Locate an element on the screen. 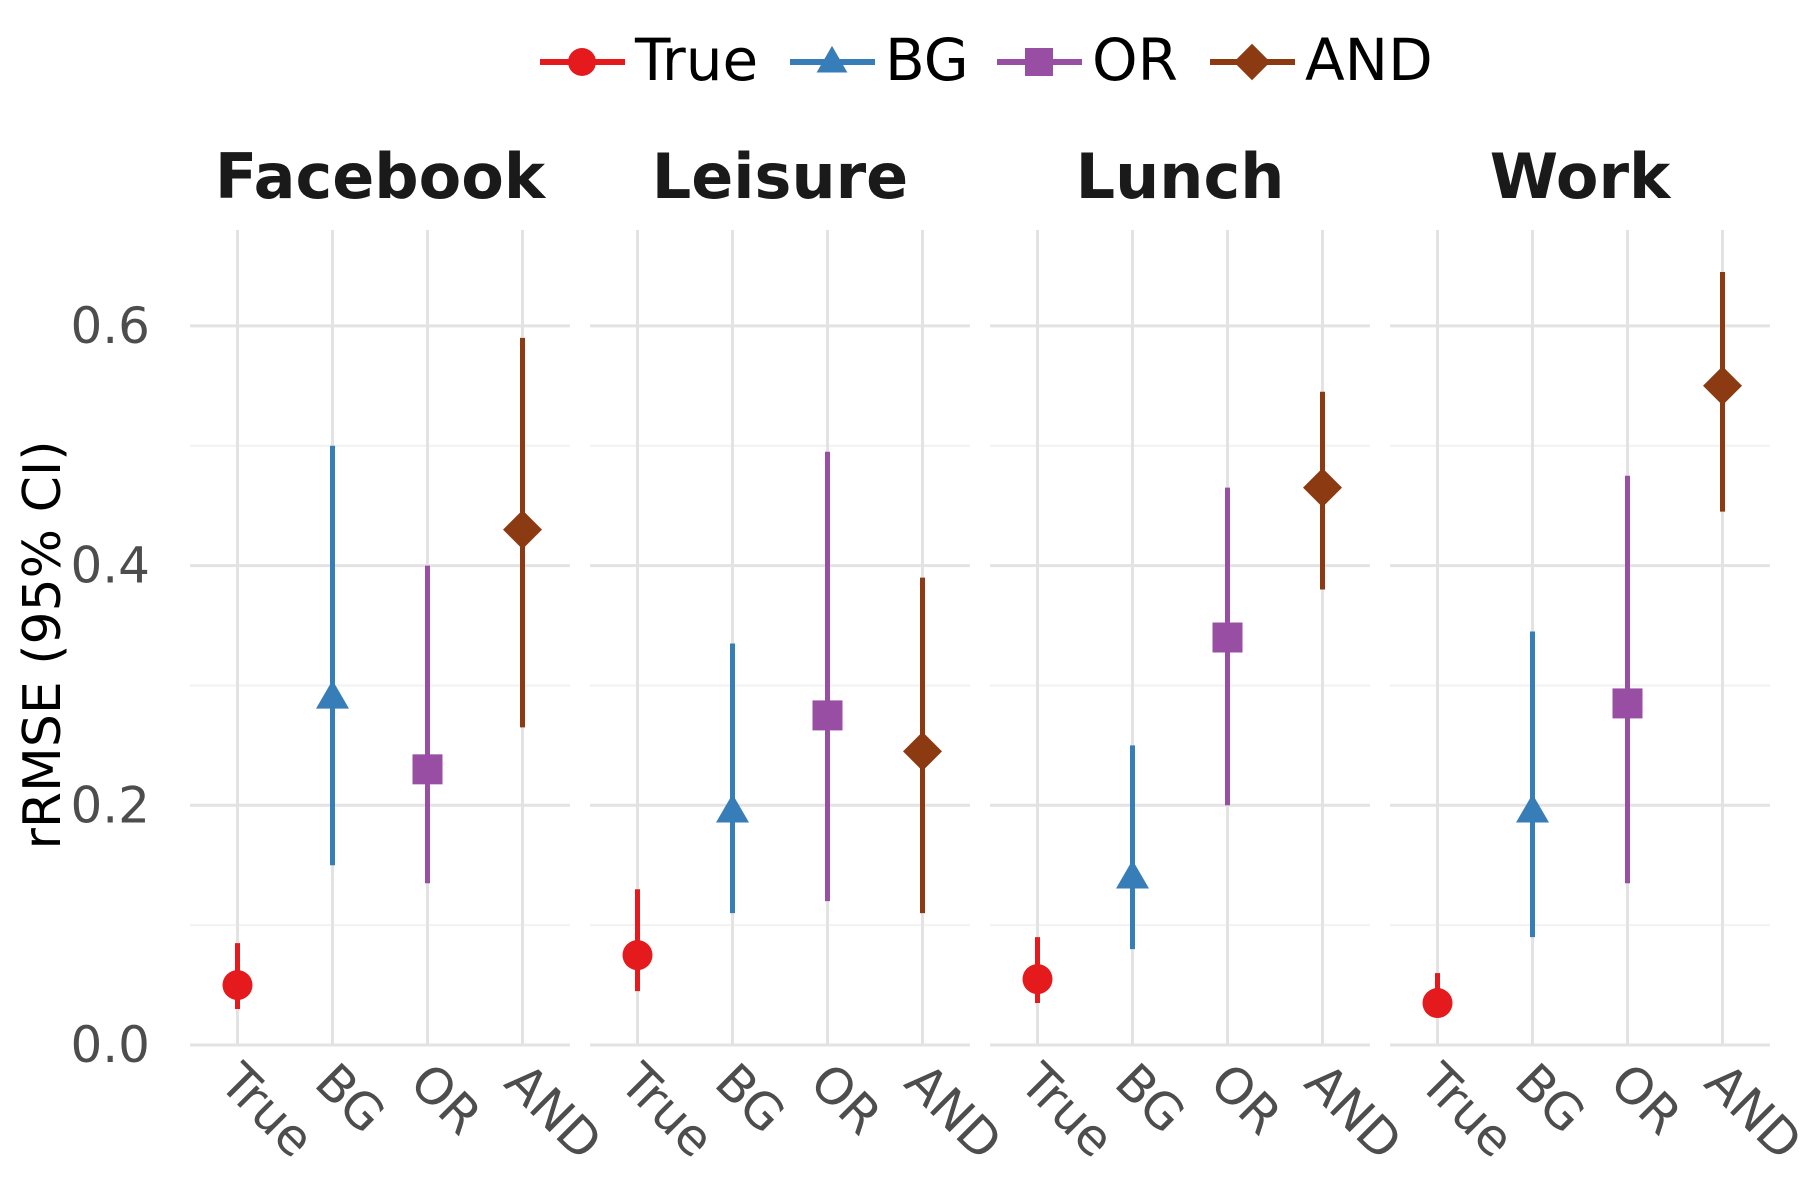 The width and height of the screenshot is (1800, 1200). legend-item-true: True is located at coordinates (649, 60).